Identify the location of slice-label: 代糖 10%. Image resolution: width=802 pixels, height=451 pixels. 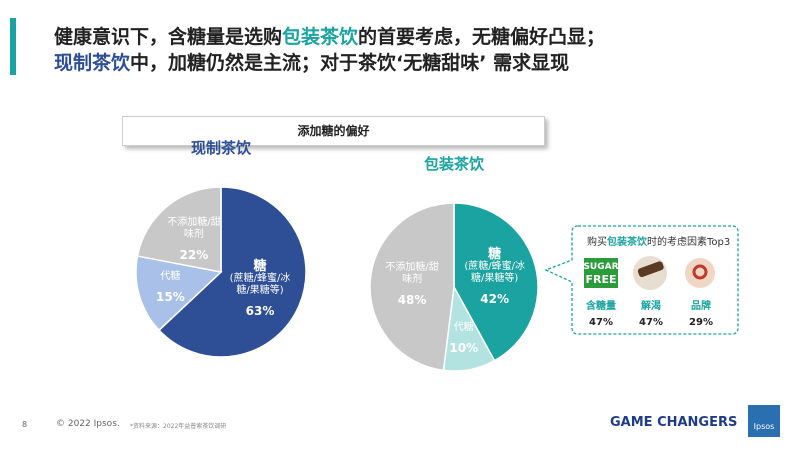
(464, 338).